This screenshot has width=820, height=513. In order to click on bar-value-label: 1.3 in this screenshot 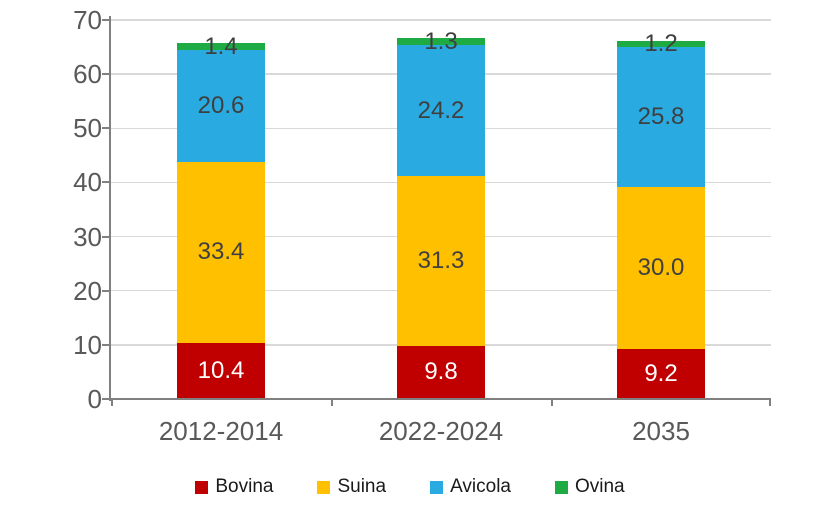, I will do `click(441, 41)`.